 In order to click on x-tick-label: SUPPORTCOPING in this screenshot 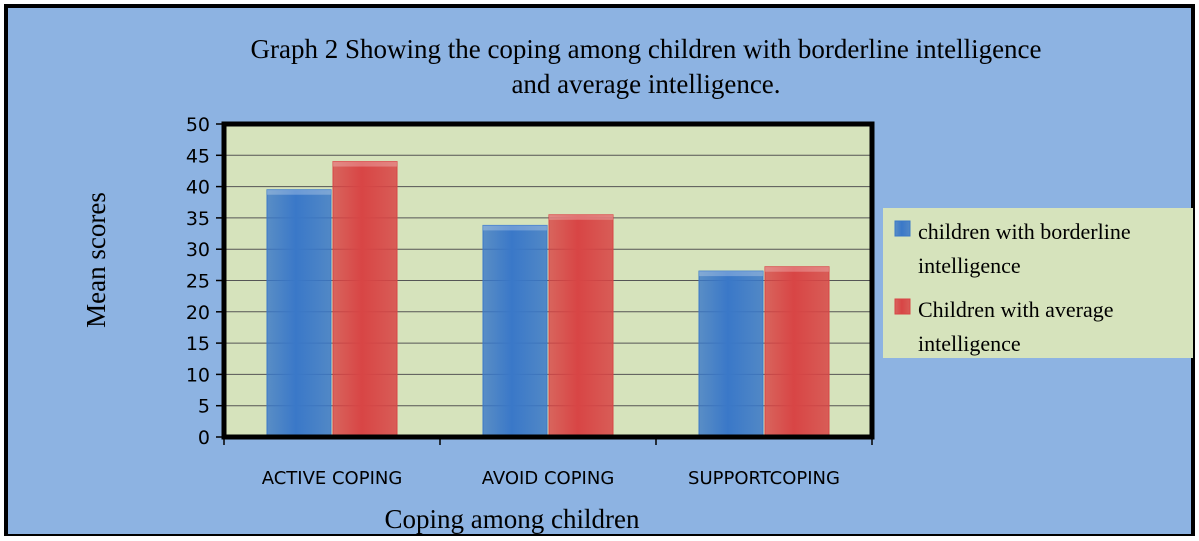, I will do `click(764, 478)`.